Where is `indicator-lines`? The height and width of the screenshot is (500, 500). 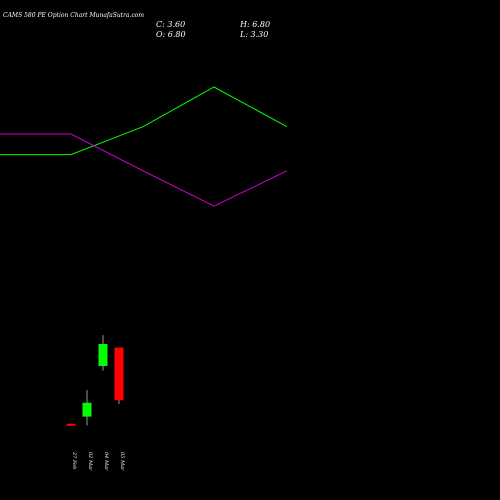 indicator-lines is located at coordinates (144, 146).